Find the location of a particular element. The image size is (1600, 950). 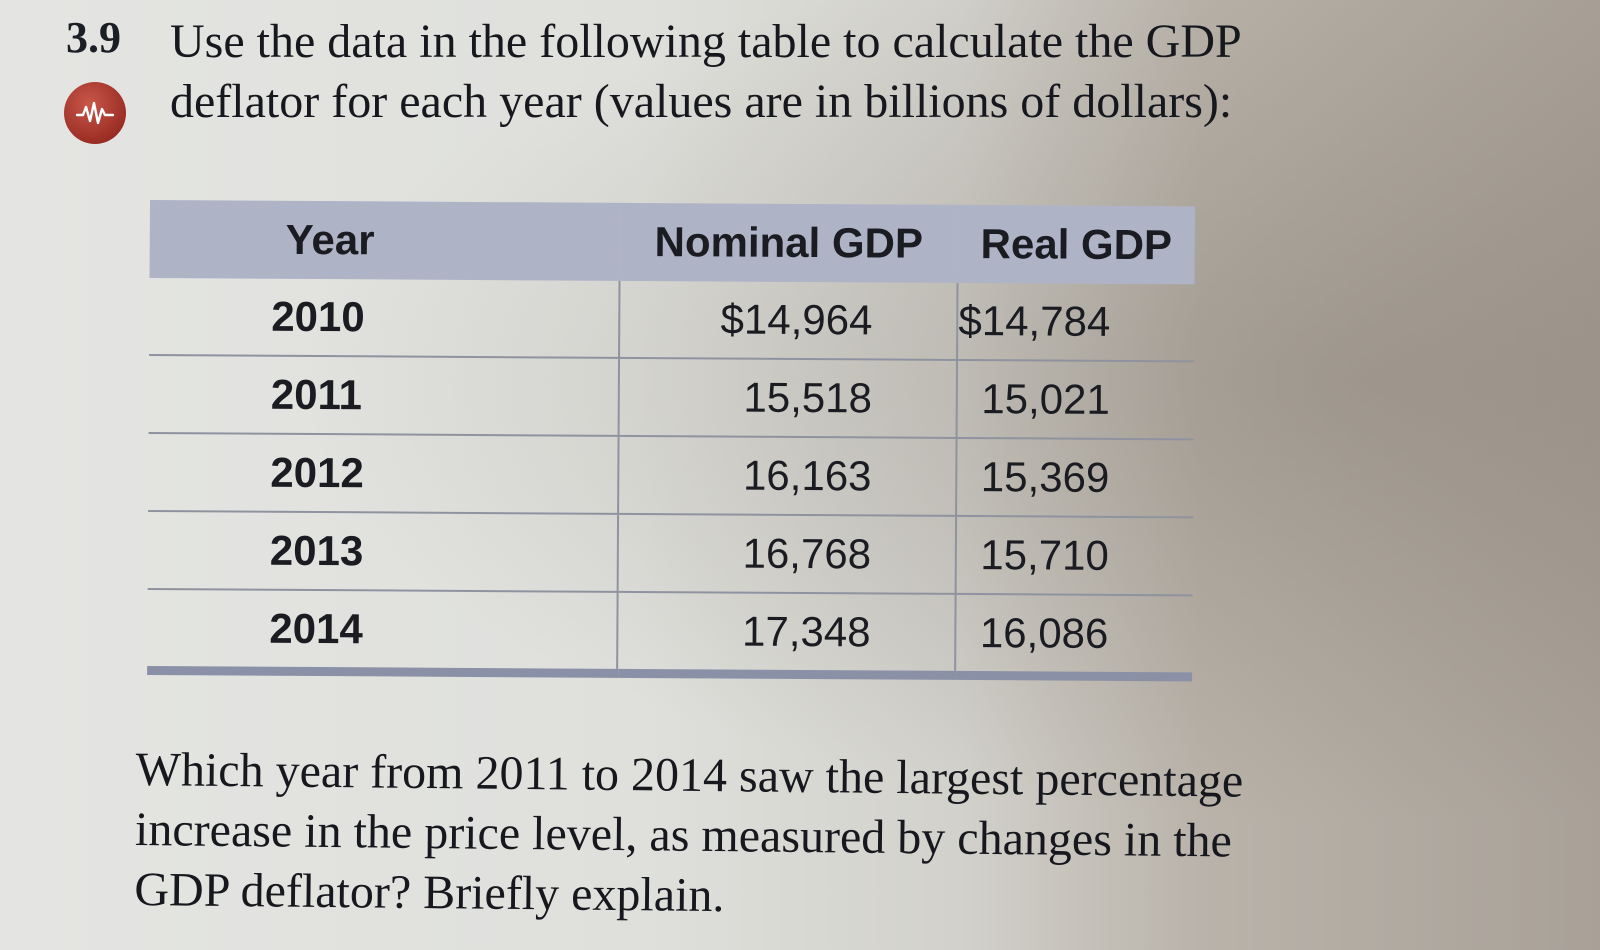

table-row: 2011 15,518 15,021 is located at coordinates (671, 397).